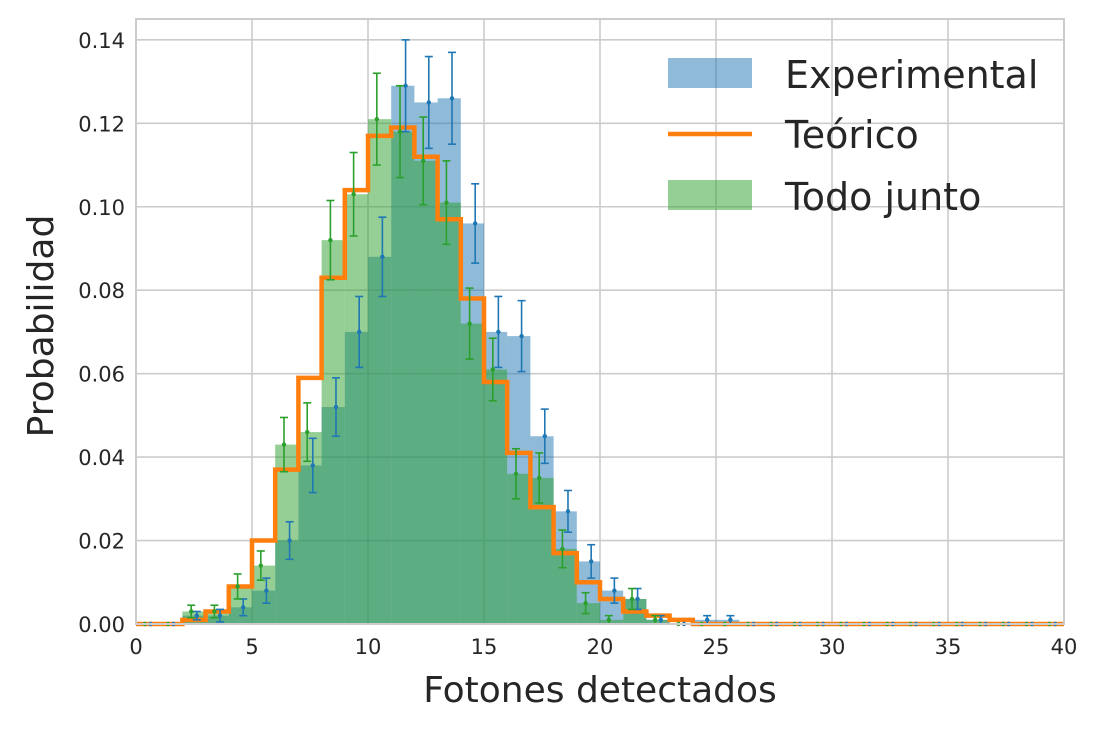 The width and height of the screenshot is (1100, 730). I want to click on y-tick-label: 0.00, so click(101, 625).